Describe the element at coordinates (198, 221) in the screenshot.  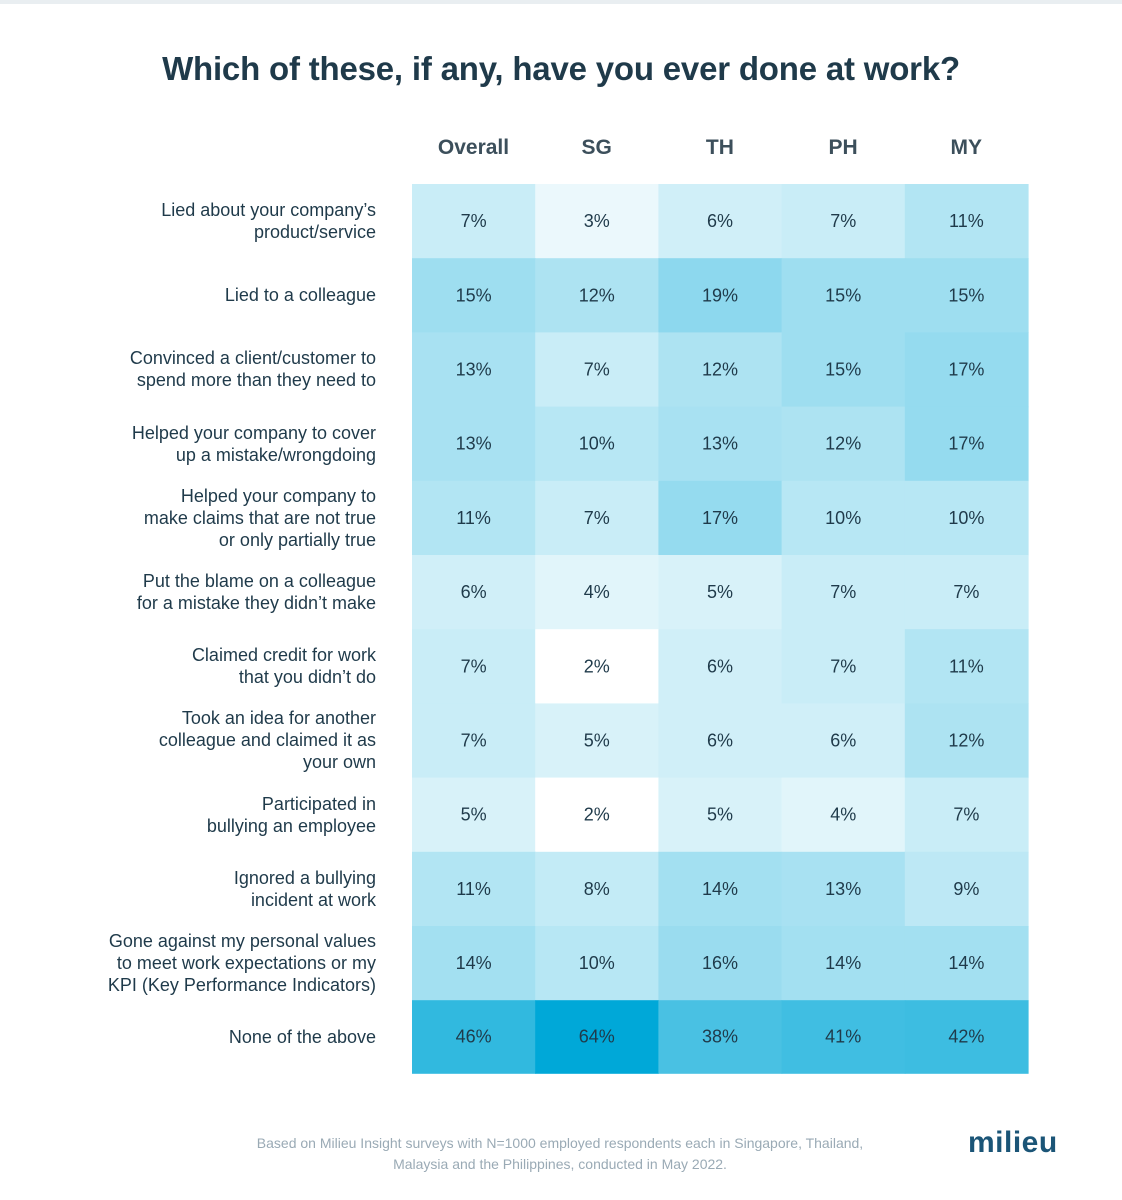
I see `row-label: Lied about your company’s product/service` at that location.